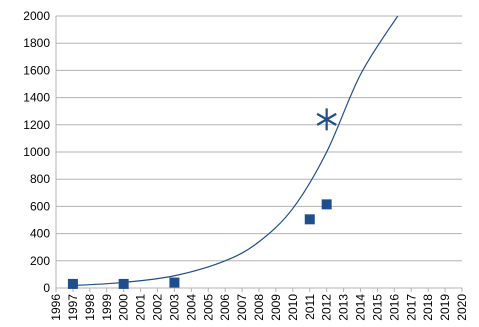  I want to click on y-tick-label: 600, so click(40, 206).